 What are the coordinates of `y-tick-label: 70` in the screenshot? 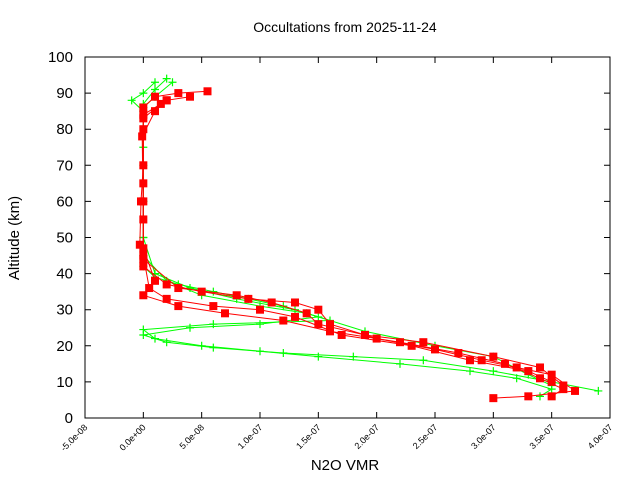 It's located at (64, 165).